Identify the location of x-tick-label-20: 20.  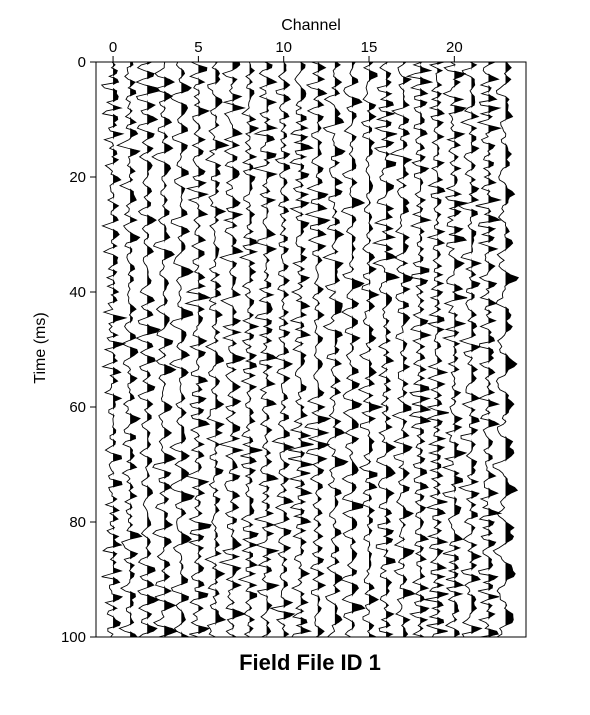
(454, 47).